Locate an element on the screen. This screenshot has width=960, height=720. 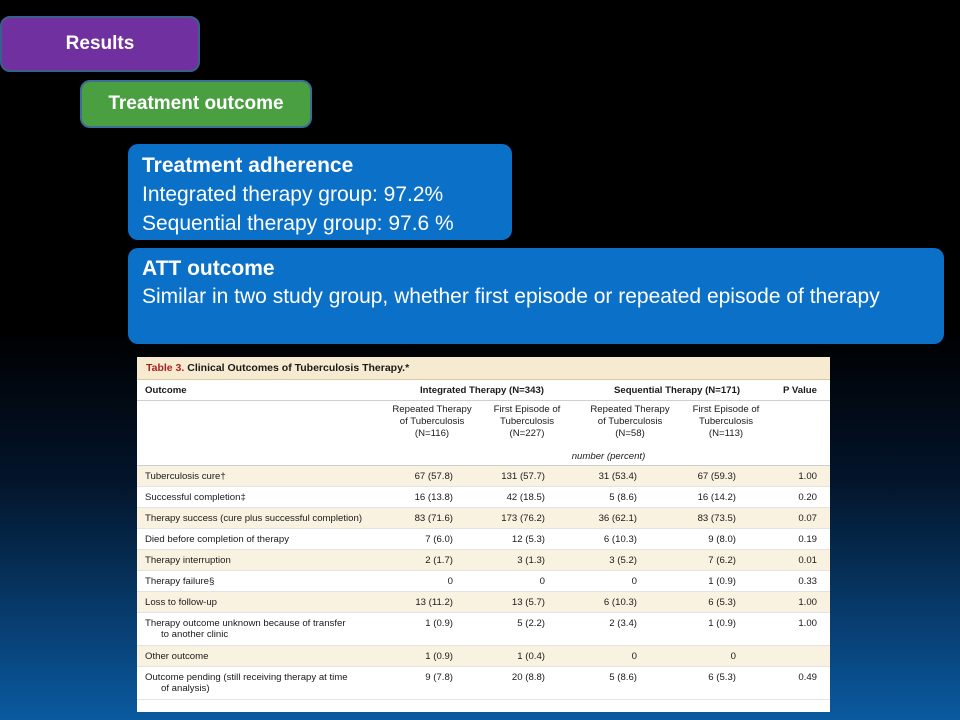
row-label-continuation: of analysis) is located at coordinates (185, 688).